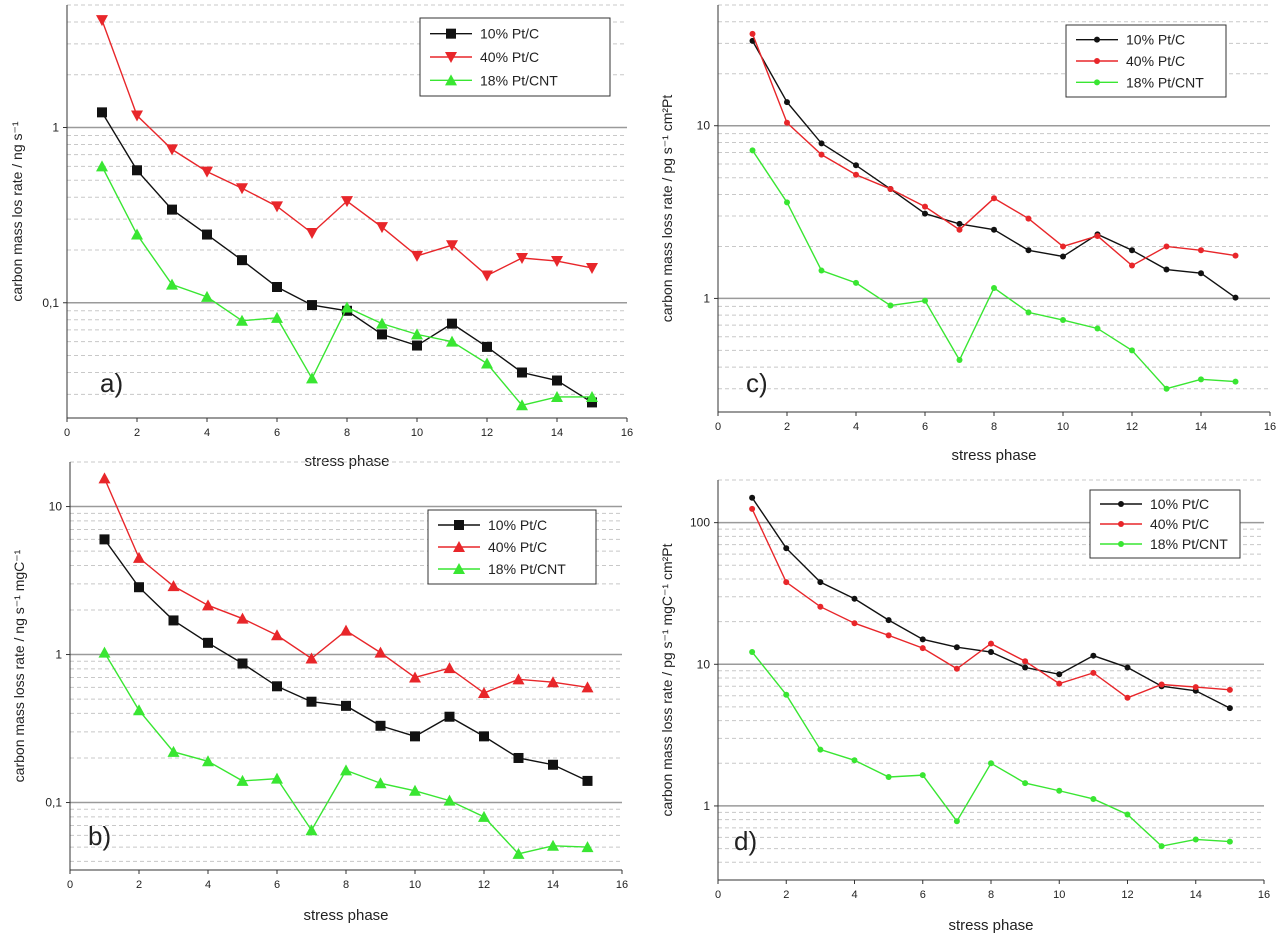  What do you see at coordinates (517, 525) in the screenshot?
I see `legend-label: 10% Pt/C` at bounding box center [517, 525].